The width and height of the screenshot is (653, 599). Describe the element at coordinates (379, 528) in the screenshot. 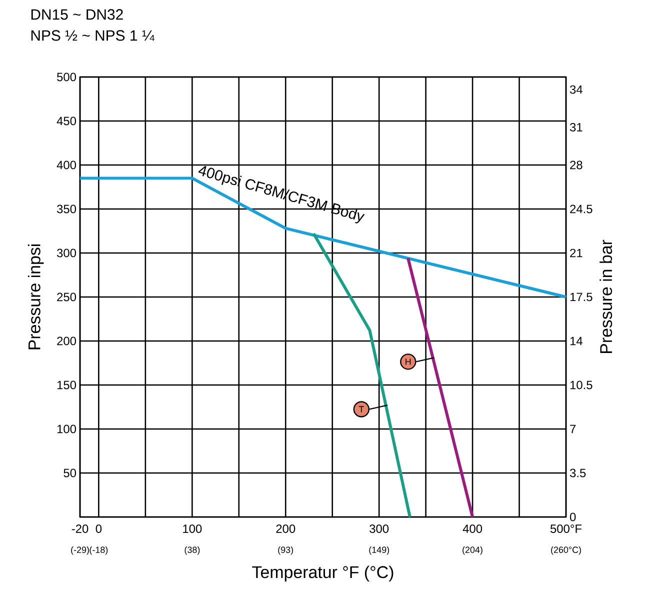

I see `x-tick-label: 300` at that location.